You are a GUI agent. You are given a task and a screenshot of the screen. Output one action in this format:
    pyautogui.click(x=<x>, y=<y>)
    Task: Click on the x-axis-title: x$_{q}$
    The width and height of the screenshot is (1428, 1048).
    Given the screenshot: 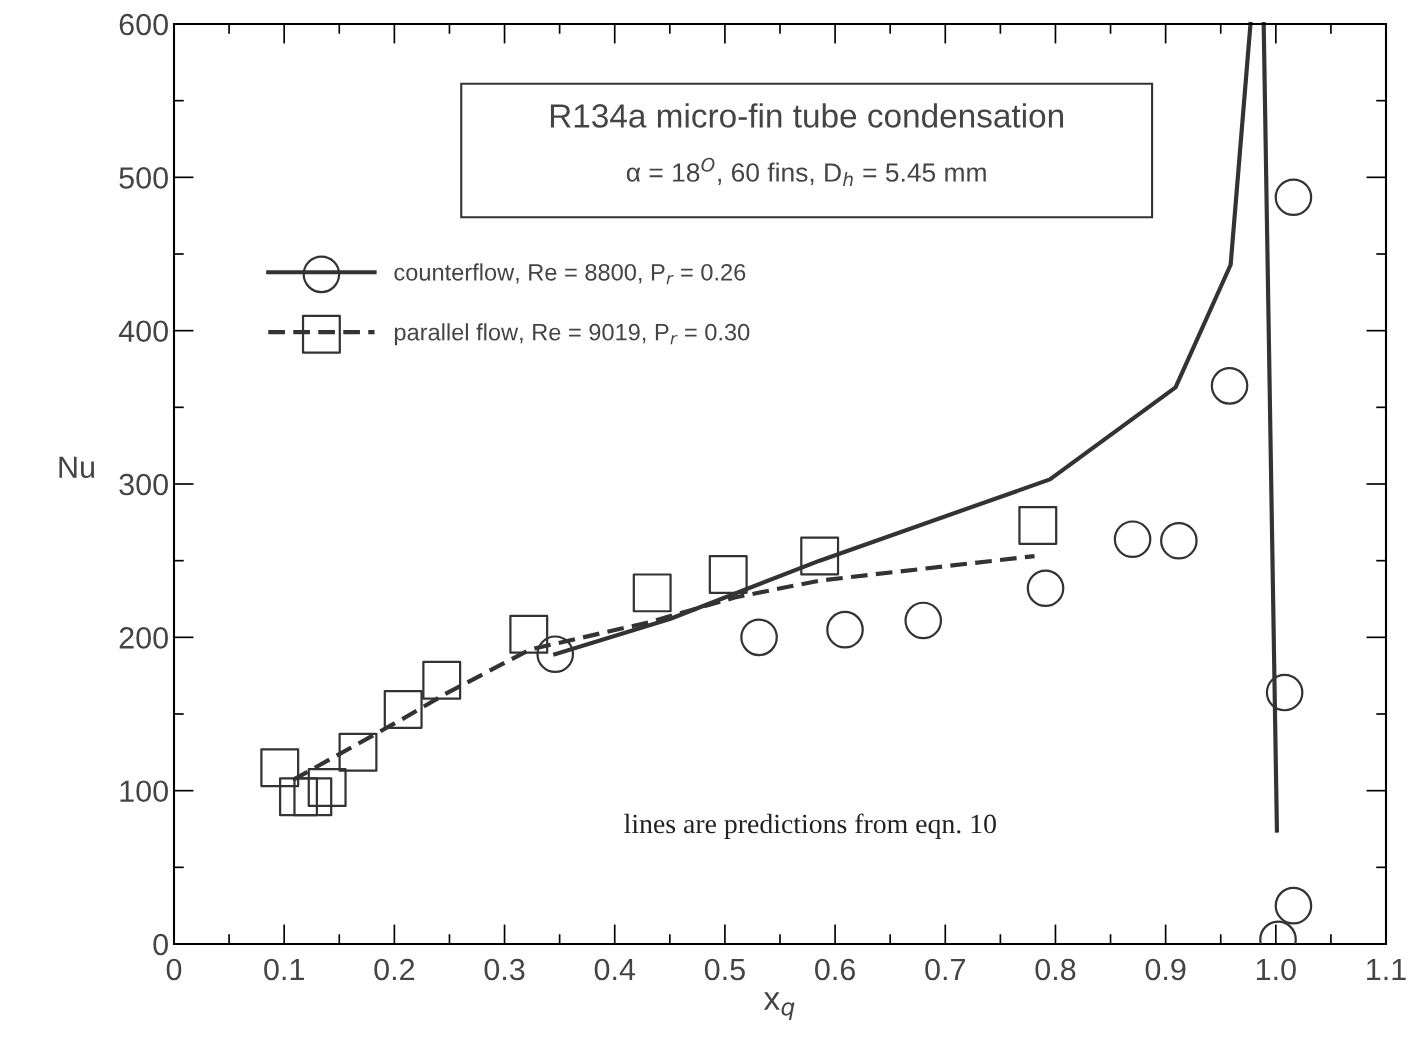 What is the action you would take?
    pyautogui.click(x=779, y=1006)
    